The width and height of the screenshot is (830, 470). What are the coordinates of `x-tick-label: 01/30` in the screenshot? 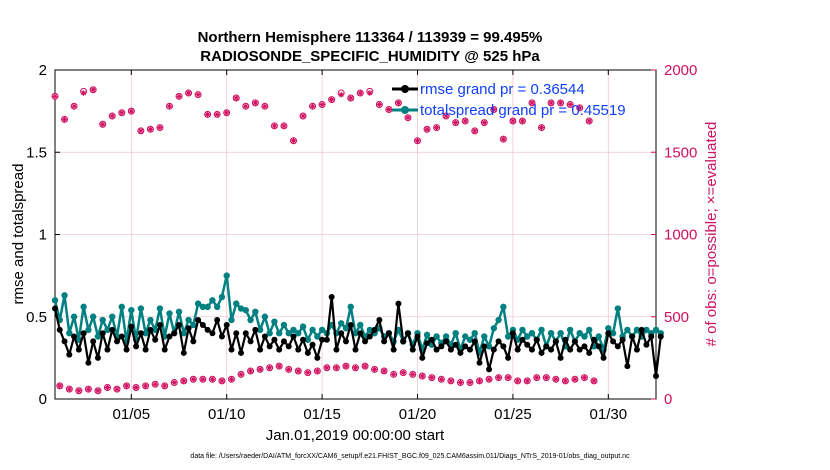 It's located at (609, 414).